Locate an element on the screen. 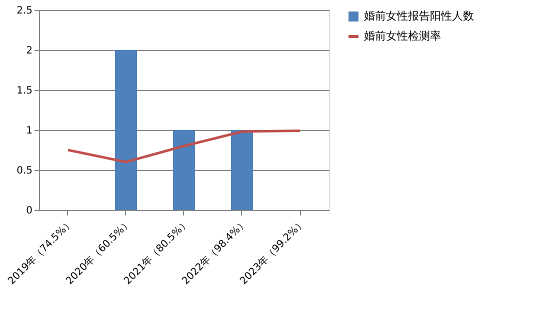 This screenshot has width=555, height=324. y-tick-label: 2 is located at coordinates (29, 51).